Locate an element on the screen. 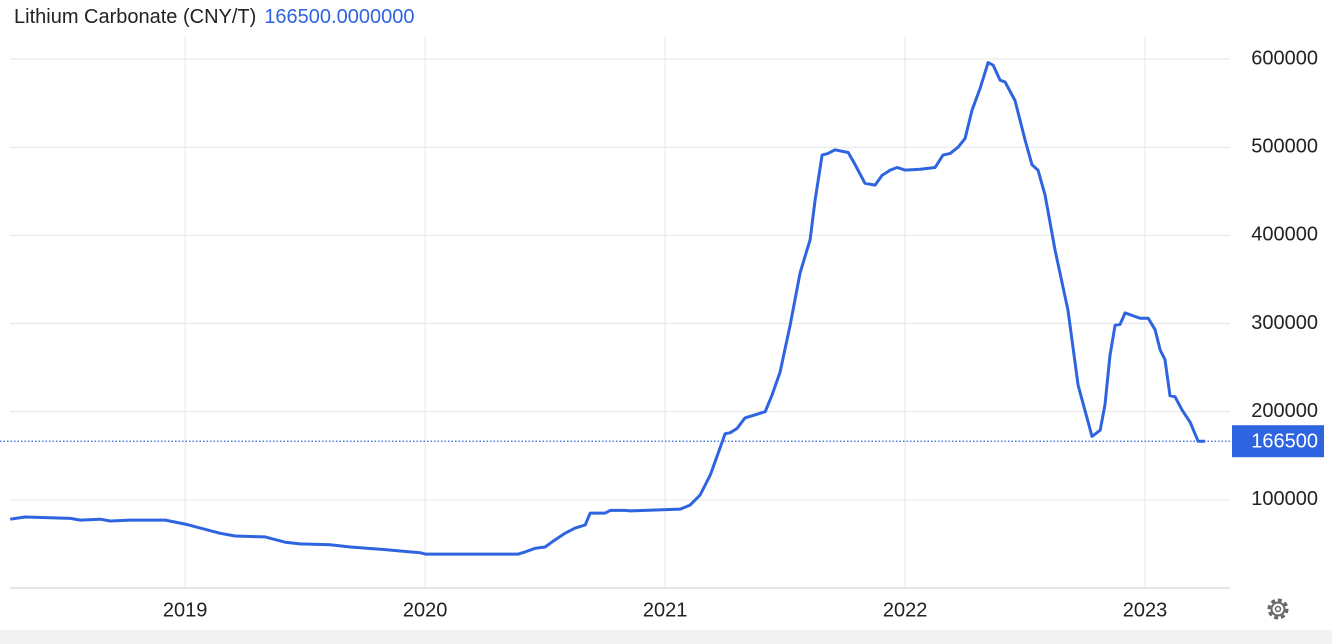  gear-hub is located at coordinates (1278, 609).